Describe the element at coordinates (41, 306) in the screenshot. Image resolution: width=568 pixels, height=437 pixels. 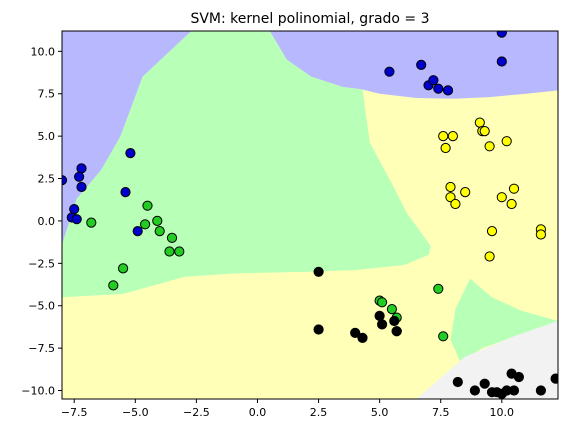
I see `y-tick-label-2: −5.0` at that location.